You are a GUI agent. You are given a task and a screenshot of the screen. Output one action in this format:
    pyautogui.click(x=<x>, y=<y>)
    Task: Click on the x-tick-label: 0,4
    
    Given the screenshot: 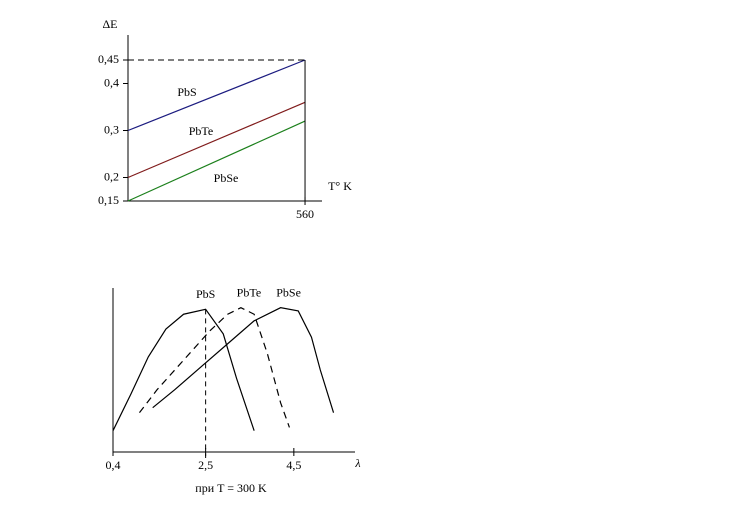 What is the action you would take?
    pyautogui.click(x=113, y=465)
    